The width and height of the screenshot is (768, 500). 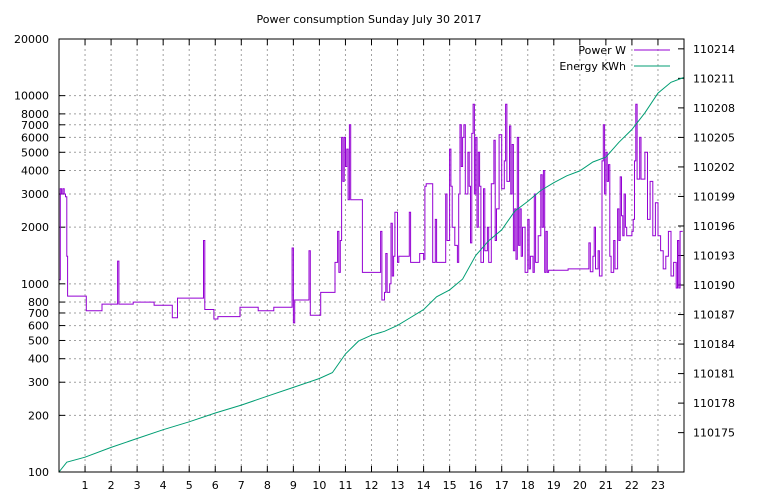 I want to click on y-tick-label: 100, so click(x=38, y=472).